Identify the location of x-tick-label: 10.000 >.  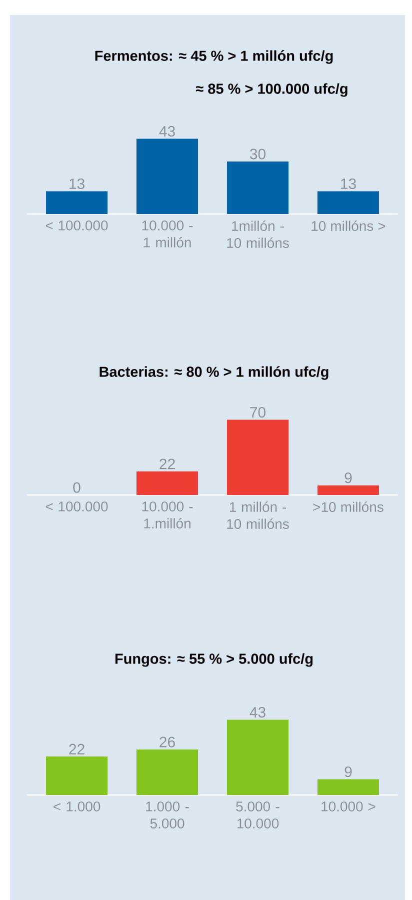
(349, 807).